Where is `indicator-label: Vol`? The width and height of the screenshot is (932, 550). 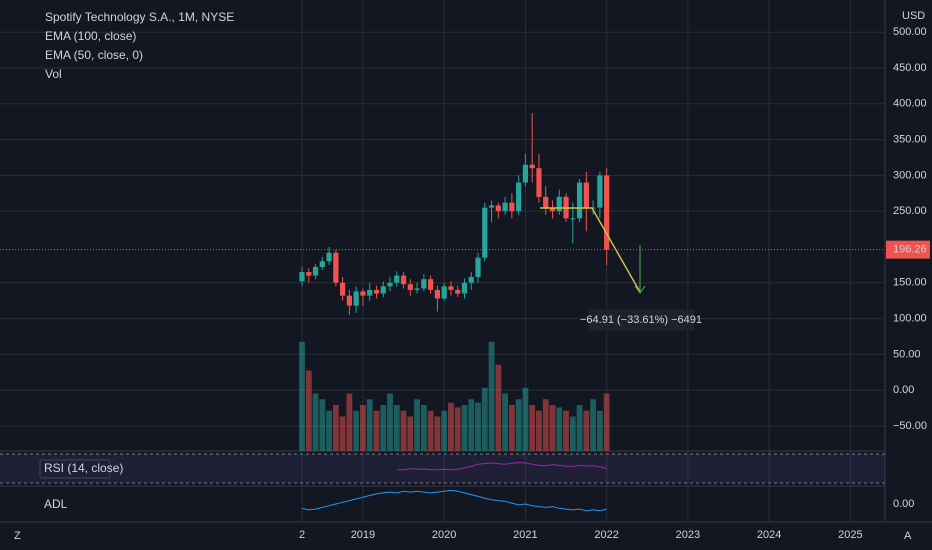 indicator-label: Vol is located at coordinates (53, 74).